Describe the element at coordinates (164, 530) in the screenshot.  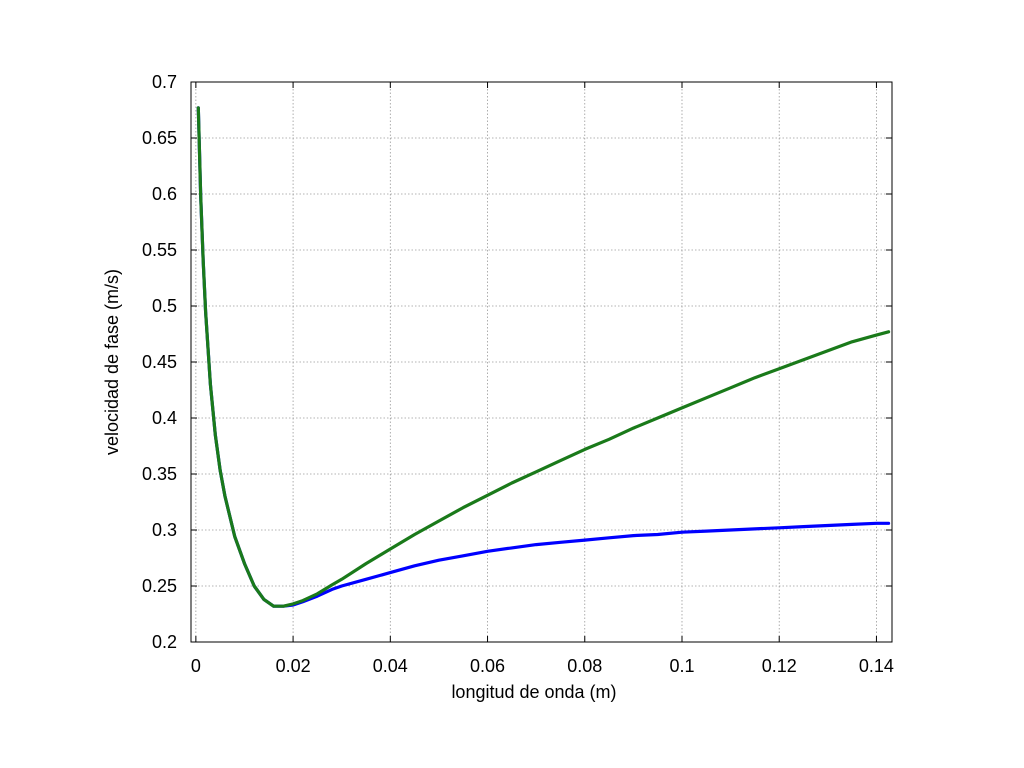
I see `y-tick-label: 0.3` at that location.